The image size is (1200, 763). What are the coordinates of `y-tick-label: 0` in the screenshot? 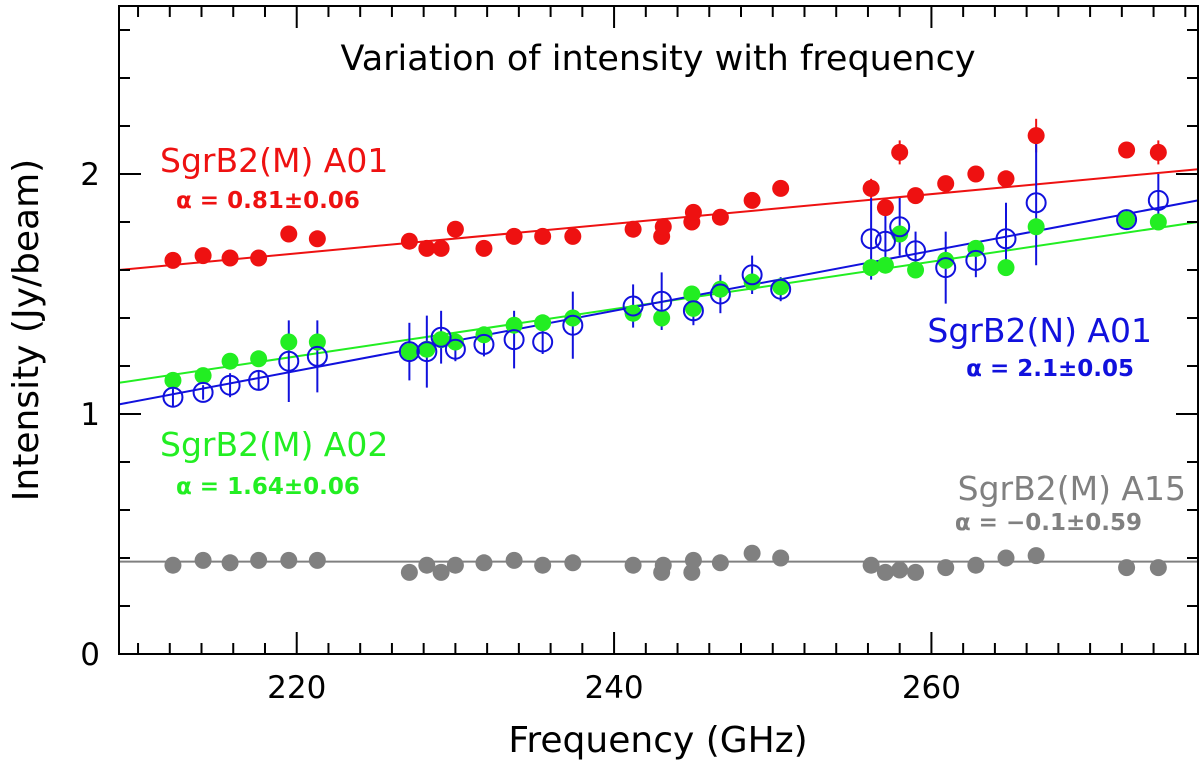 It's located at (90, 655).